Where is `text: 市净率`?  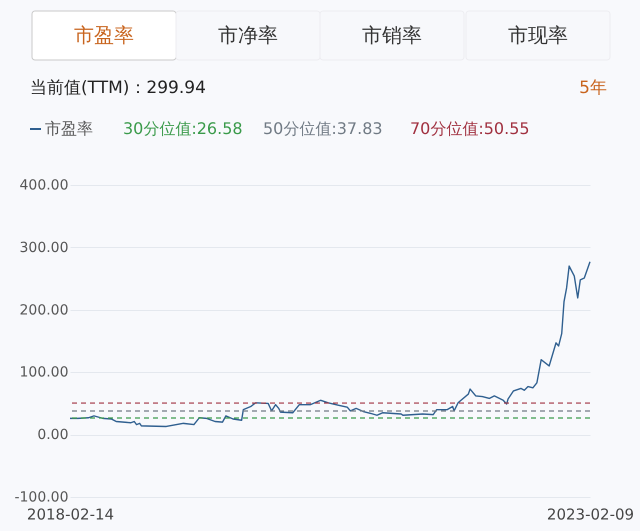 text: 市净率 is located at coordinates (248, 35).